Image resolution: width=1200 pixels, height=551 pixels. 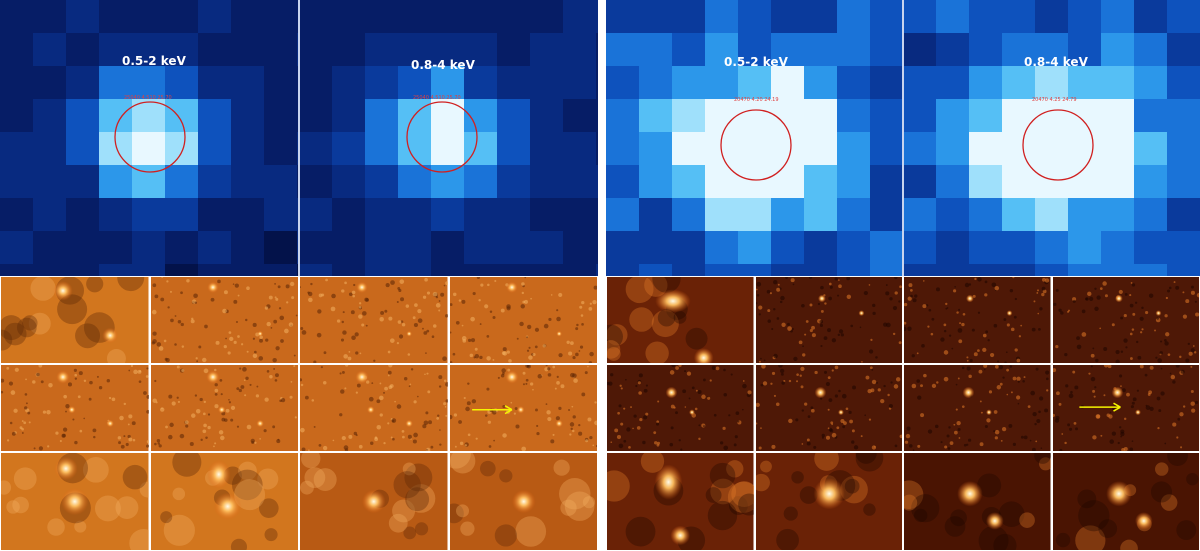 What do you see at coordinates (756, 100) in the screenshot?
I see `circle-annotation-soft: 20470 4.20 24.19` at bounding box center [756, 100].